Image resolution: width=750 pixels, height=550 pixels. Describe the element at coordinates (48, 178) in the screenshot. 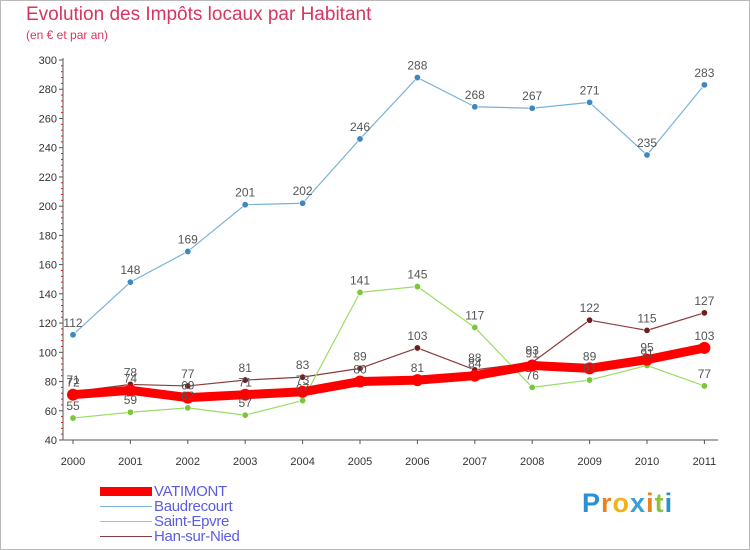

I see `y-tick-label: 220` at that location.